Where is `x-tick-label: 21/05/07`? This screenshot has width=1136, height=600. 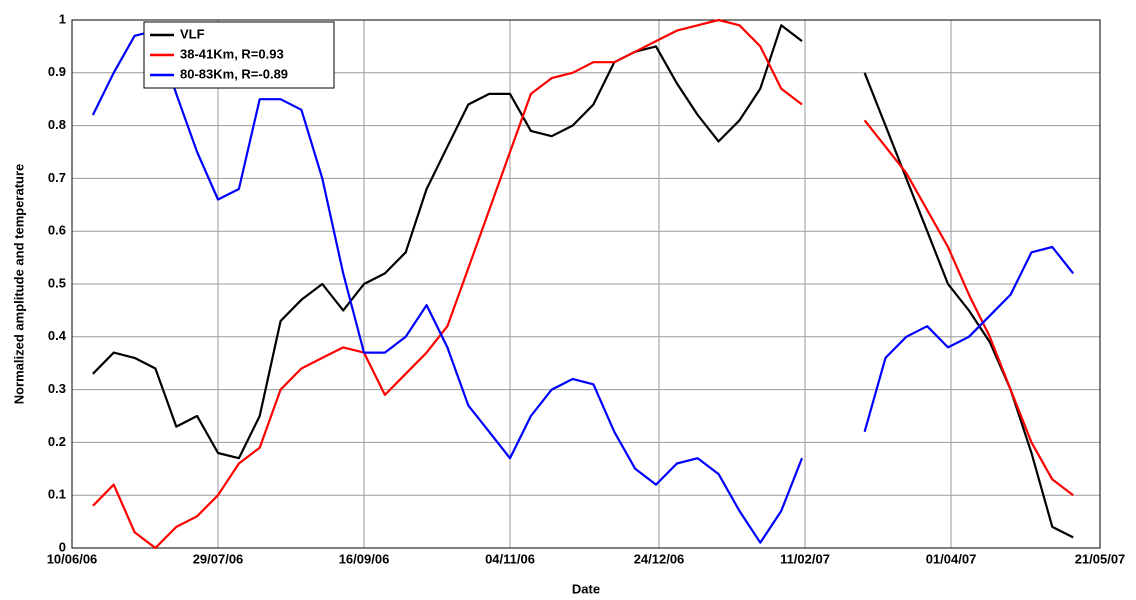 x-tick-label: 21/05/07 is located at coordinates (1100, 558).